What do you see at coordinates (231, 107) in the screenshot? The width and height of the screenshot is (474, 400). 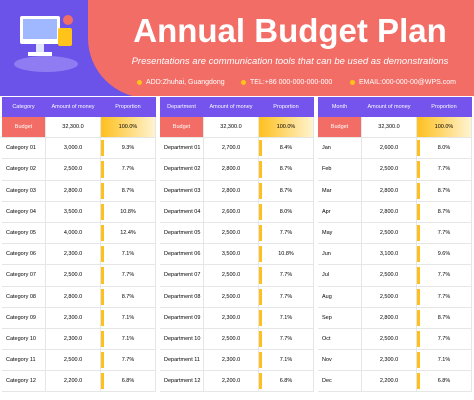 I see `cell: Amount of money` at bounding box center [231, 107].